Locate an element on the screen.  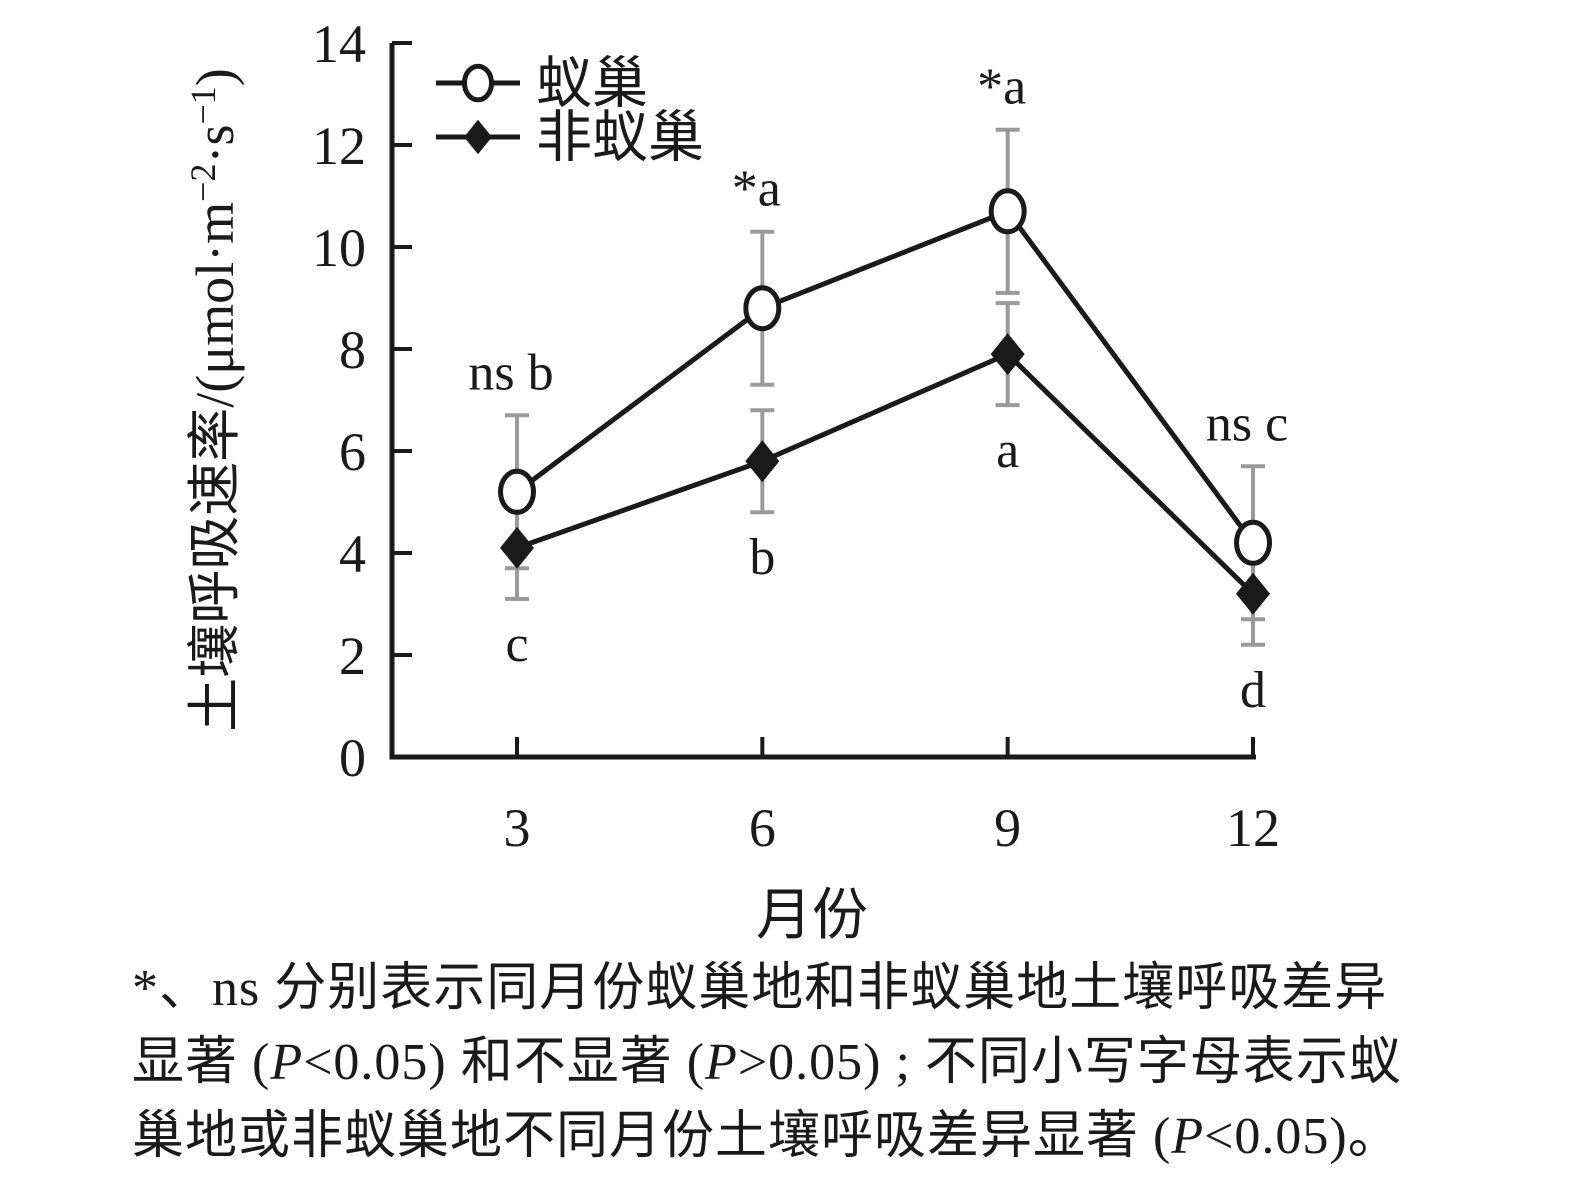
x-axis-tick-label: 9 is located at coordinates (1007, 828).